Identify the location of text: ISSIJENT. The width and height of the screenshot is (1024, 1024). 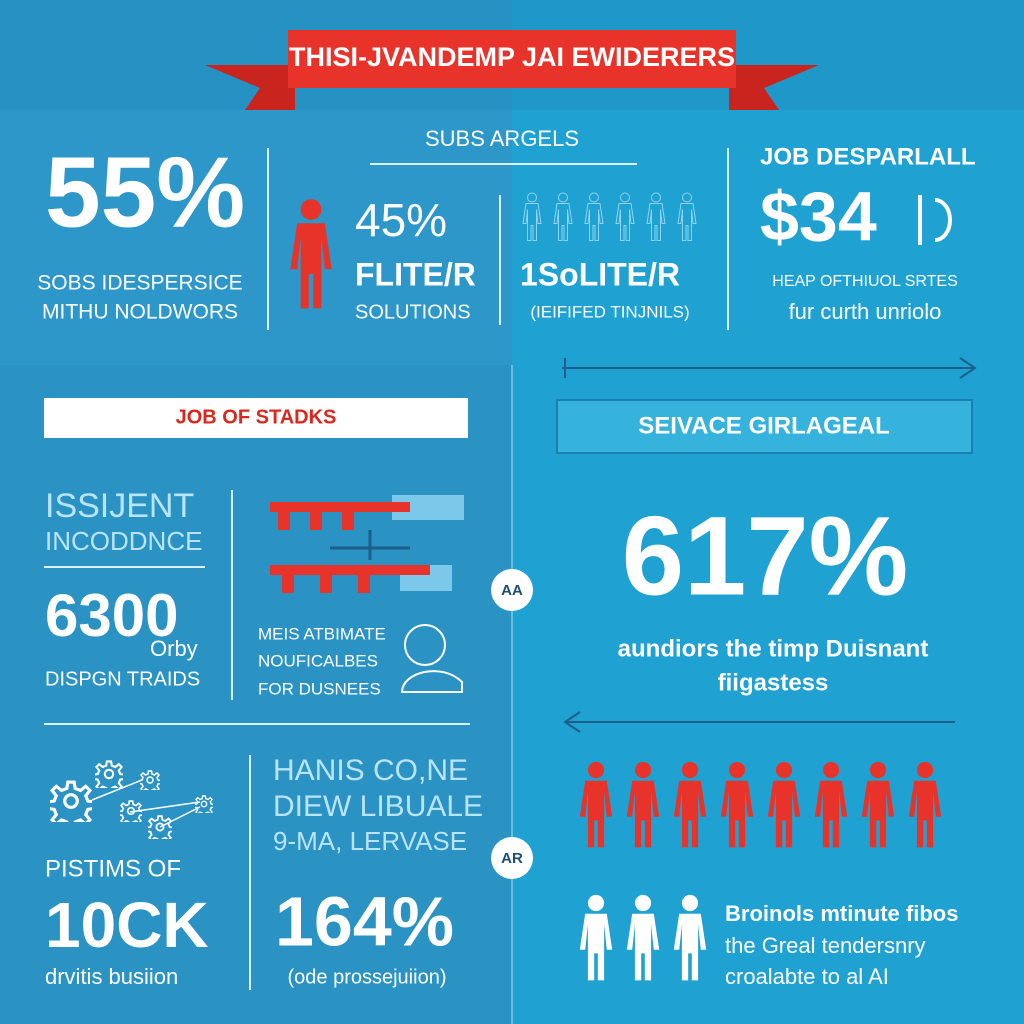
(119, 506).